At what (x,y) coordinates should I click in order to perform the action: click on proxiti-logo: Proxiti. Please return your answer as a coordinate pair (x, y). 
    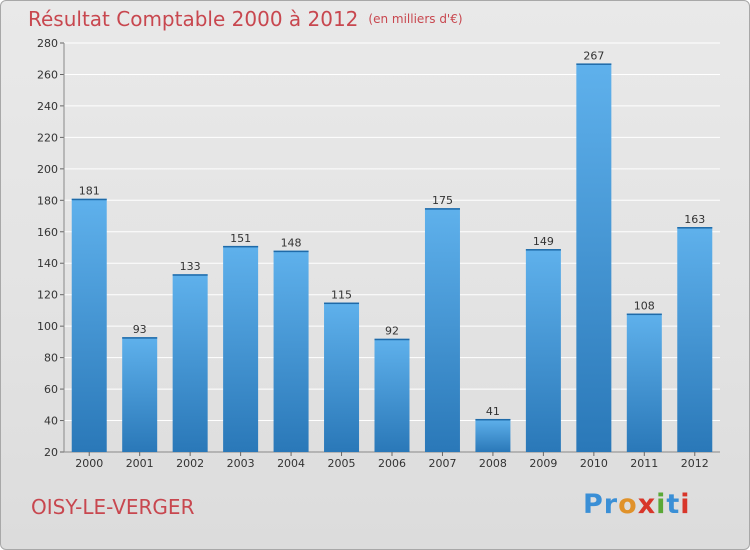
    Looking at the image, I should click on (637, 504).